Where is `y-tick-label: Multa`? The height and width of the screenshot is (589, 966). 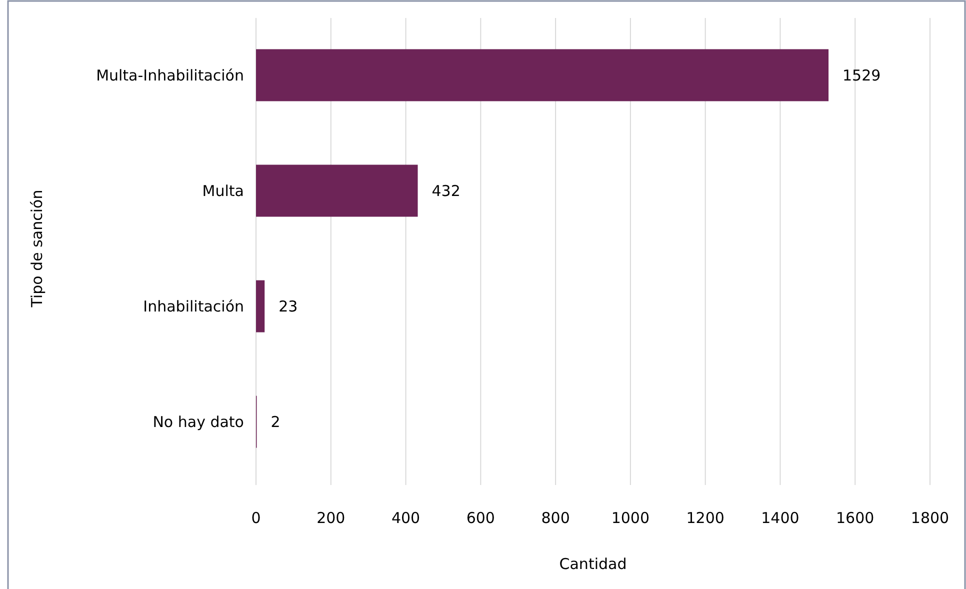
y-tick-label: Multa is located at coordinates (223, 191).